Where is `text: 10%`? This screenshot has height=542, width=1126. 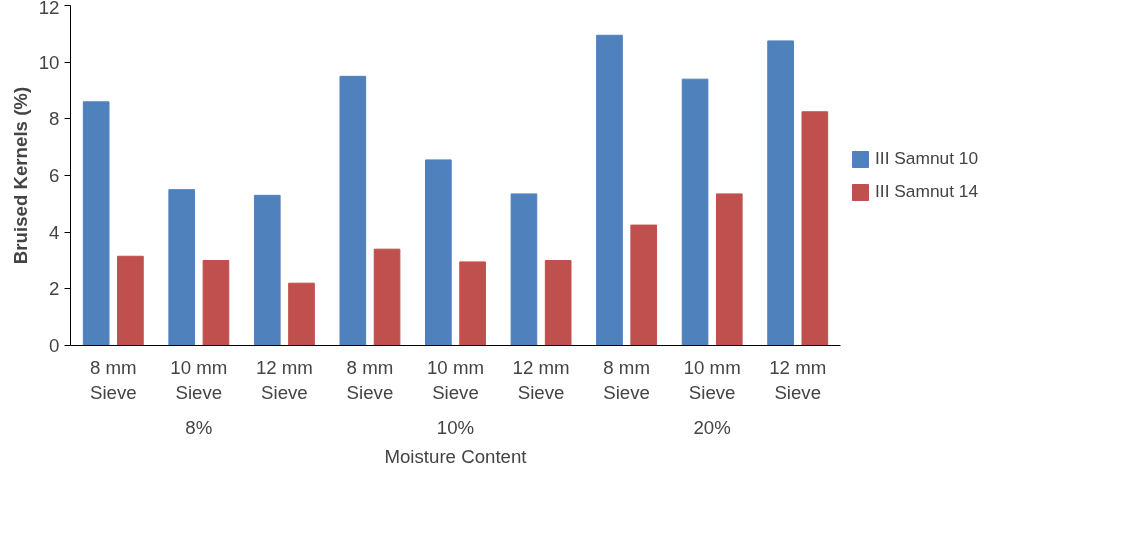 text: 10% is located at coordinates (455, 427).